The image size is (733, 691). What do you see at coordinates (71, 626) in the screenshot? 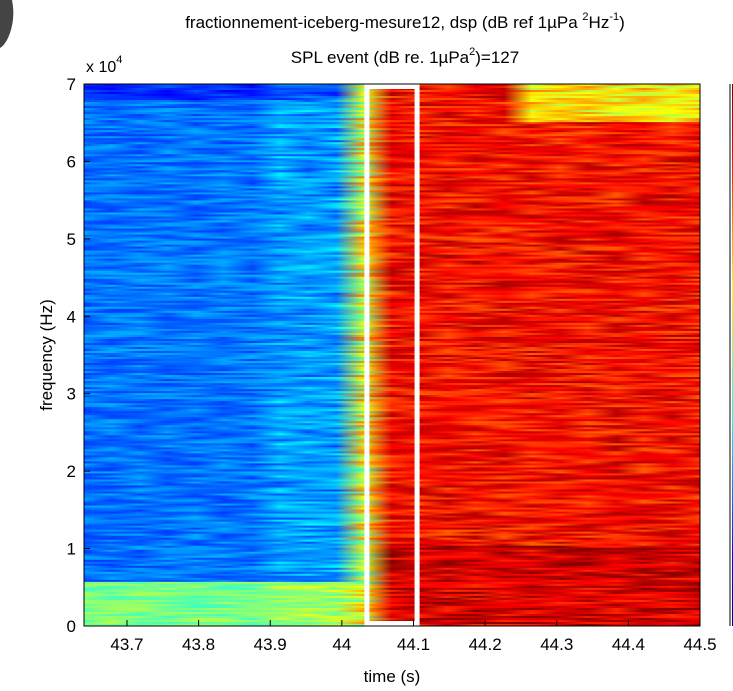
I see `y-tick-label: 0` at bounding box center [71, 626].